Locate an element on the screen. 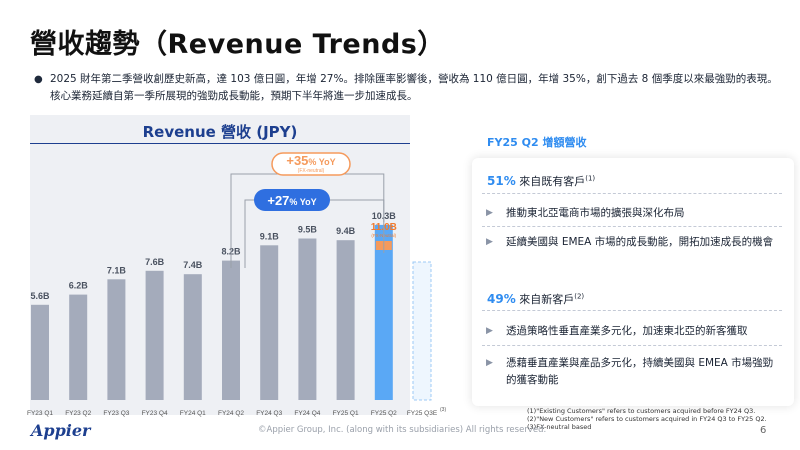 The image size is (800, 450). yoy-badge-fx-neutral is located at coordinates (311, 164).